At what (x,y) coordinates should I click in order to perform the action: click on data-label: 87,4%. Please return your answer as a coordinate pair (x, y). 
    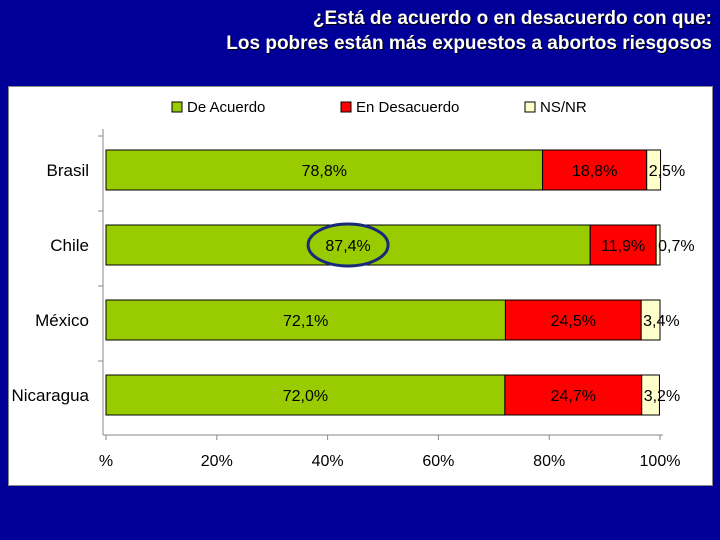
    Looking at the image, I should click on (347, 246).